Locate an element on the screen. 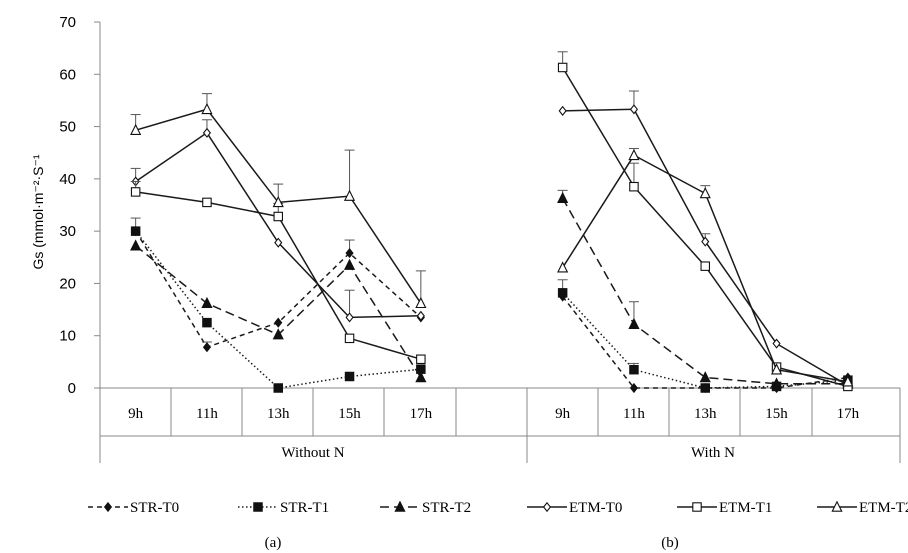 This screenshot has height=553, width=908. legend-item-str-t0: STR-T0 is located at coordinates (133, 508).